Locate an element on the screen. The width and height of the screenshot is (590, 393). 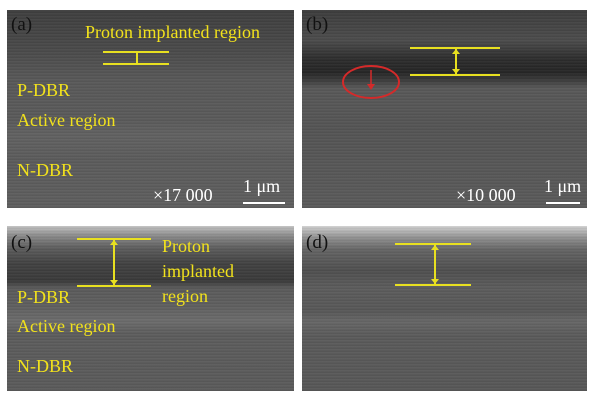
implant-top-line-d is located at coordinates (433, 244).